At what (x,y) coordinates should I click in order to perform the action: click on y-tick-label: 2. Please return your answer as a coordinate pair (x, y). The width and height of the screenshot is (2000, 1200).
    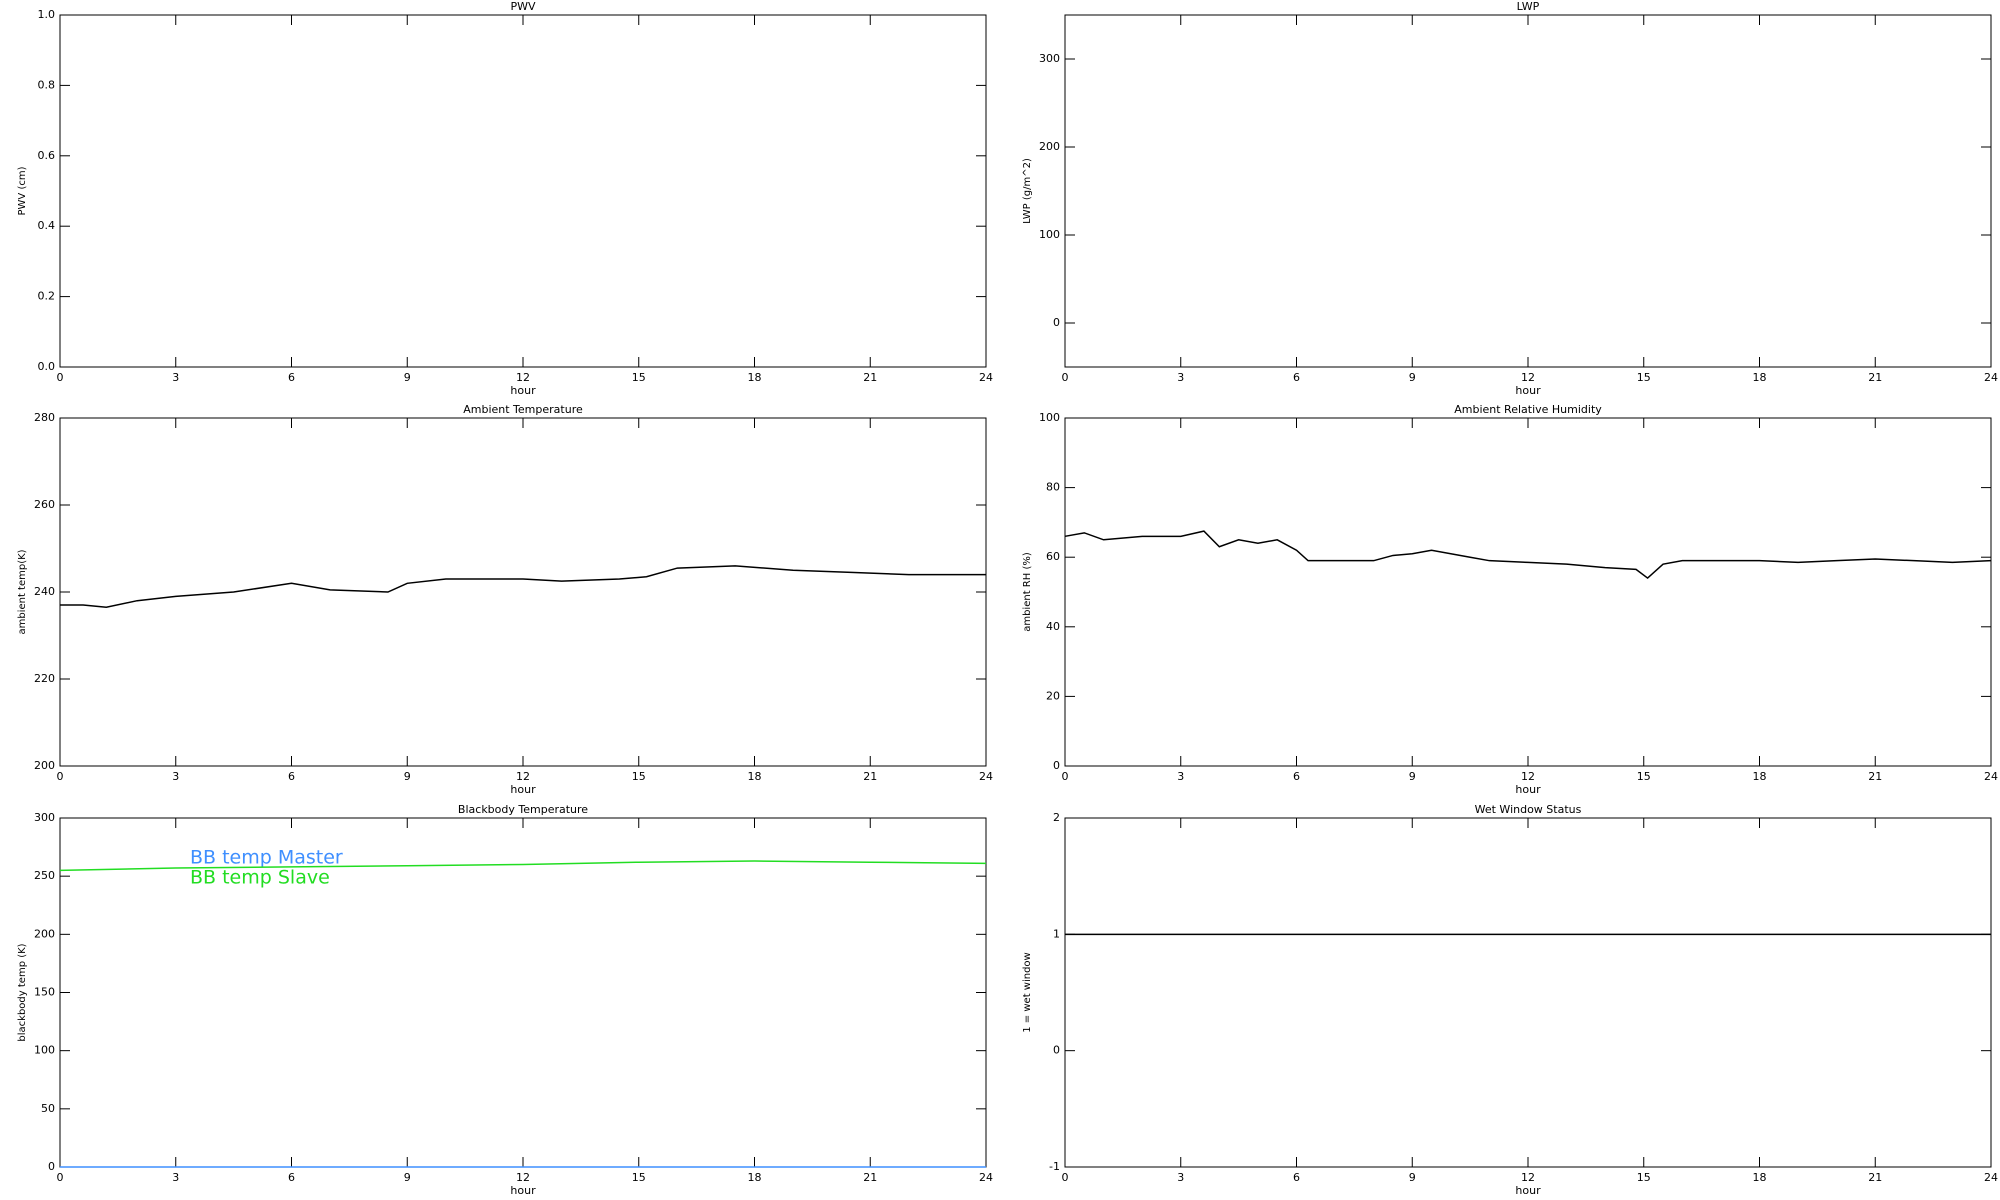
    Looking at the image, I should click on (1056, 817).